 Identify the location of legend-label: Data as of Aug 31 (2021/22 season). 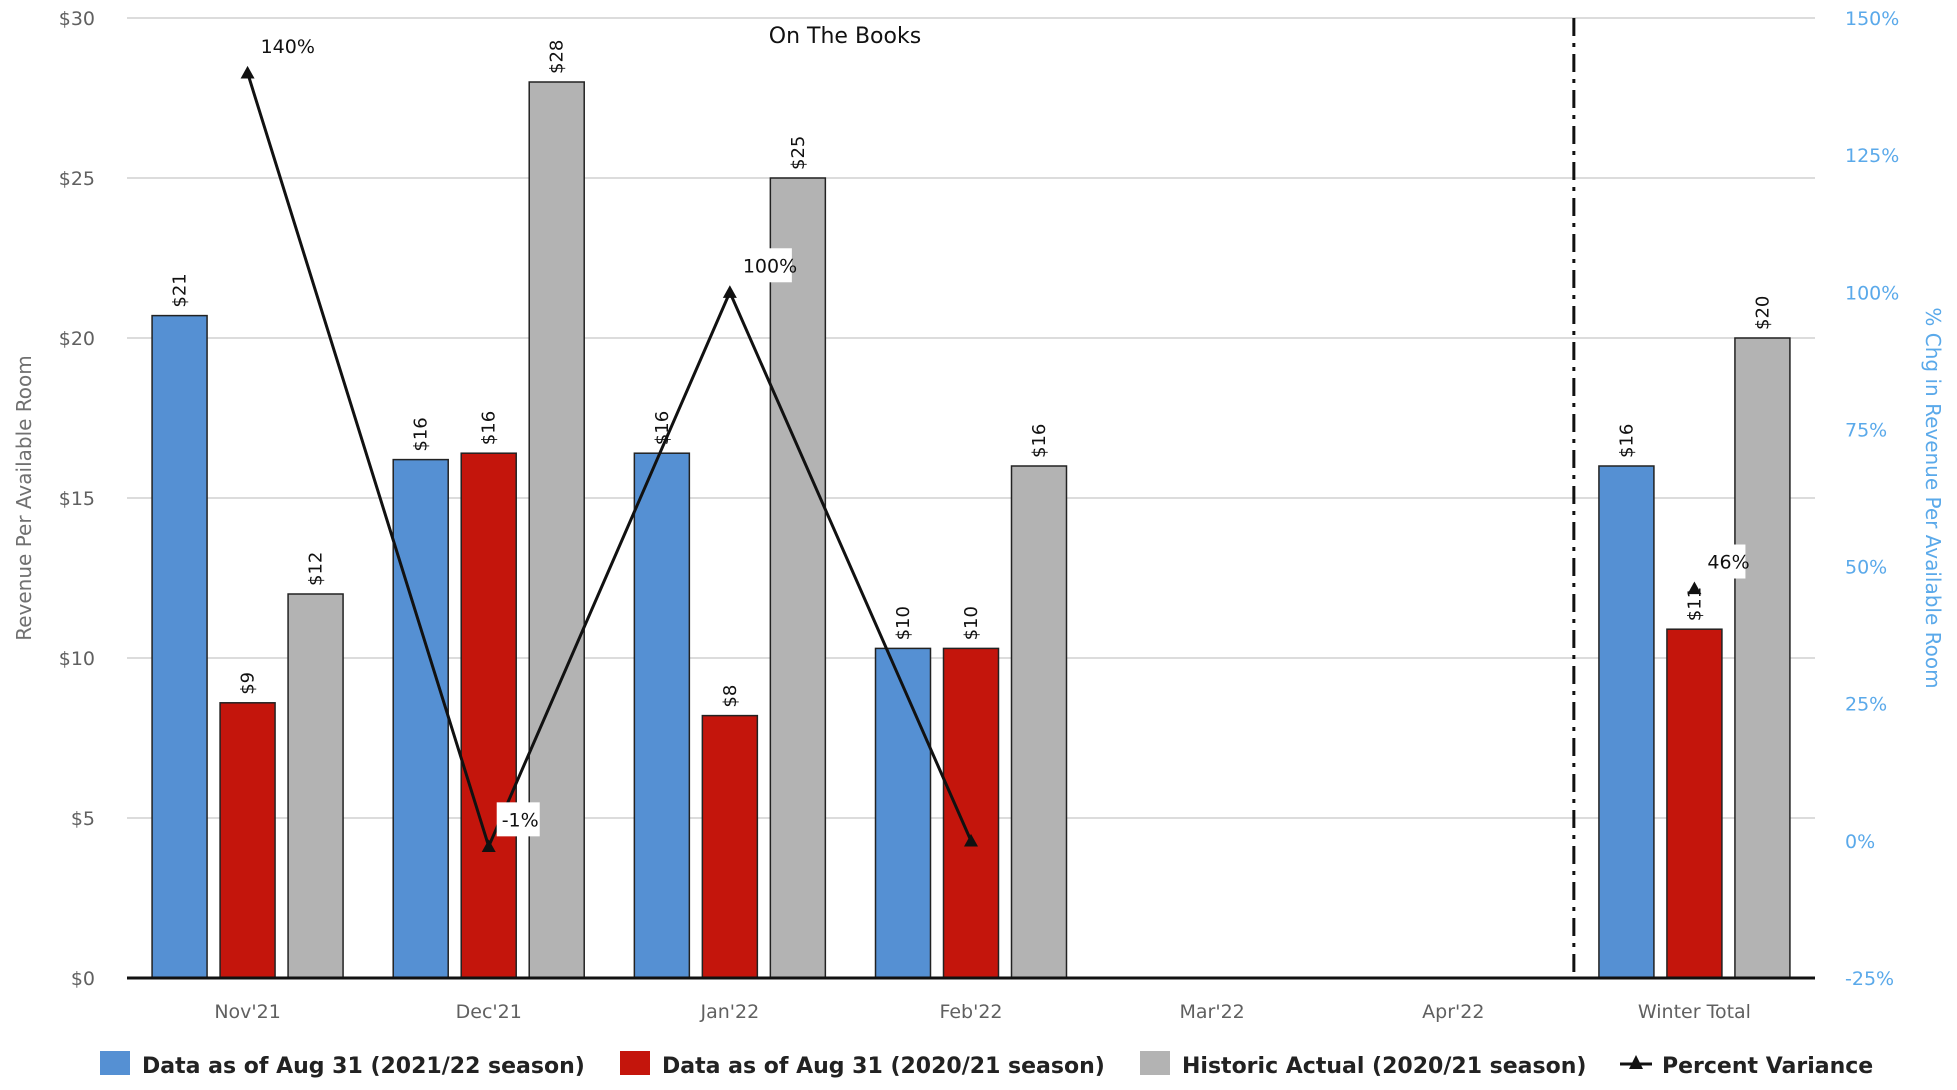
(363, 1066).